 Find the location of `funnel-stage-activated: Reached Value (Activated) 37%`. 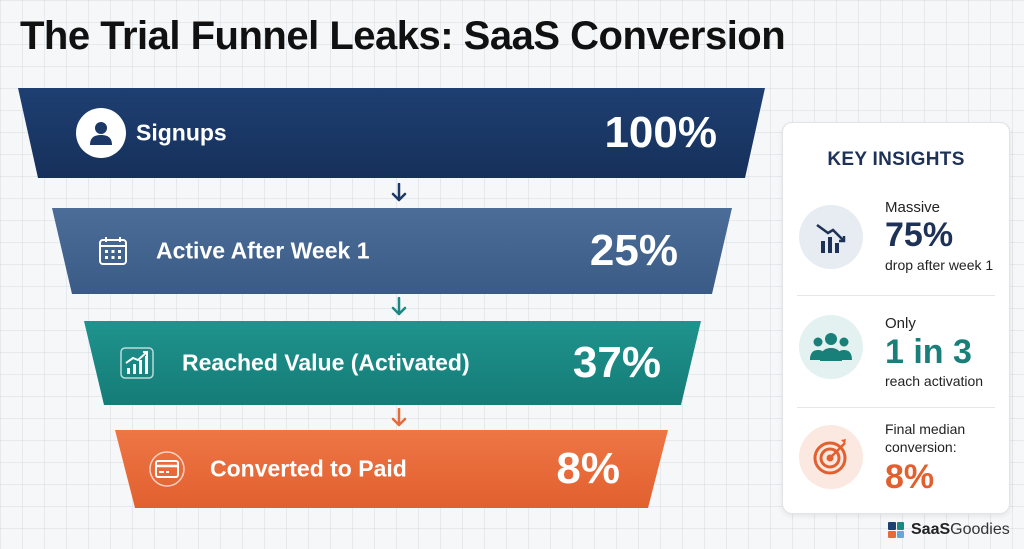

funnel-stage-activated: Reached Value (Activated) 37% is located at coordinates (392, 363).